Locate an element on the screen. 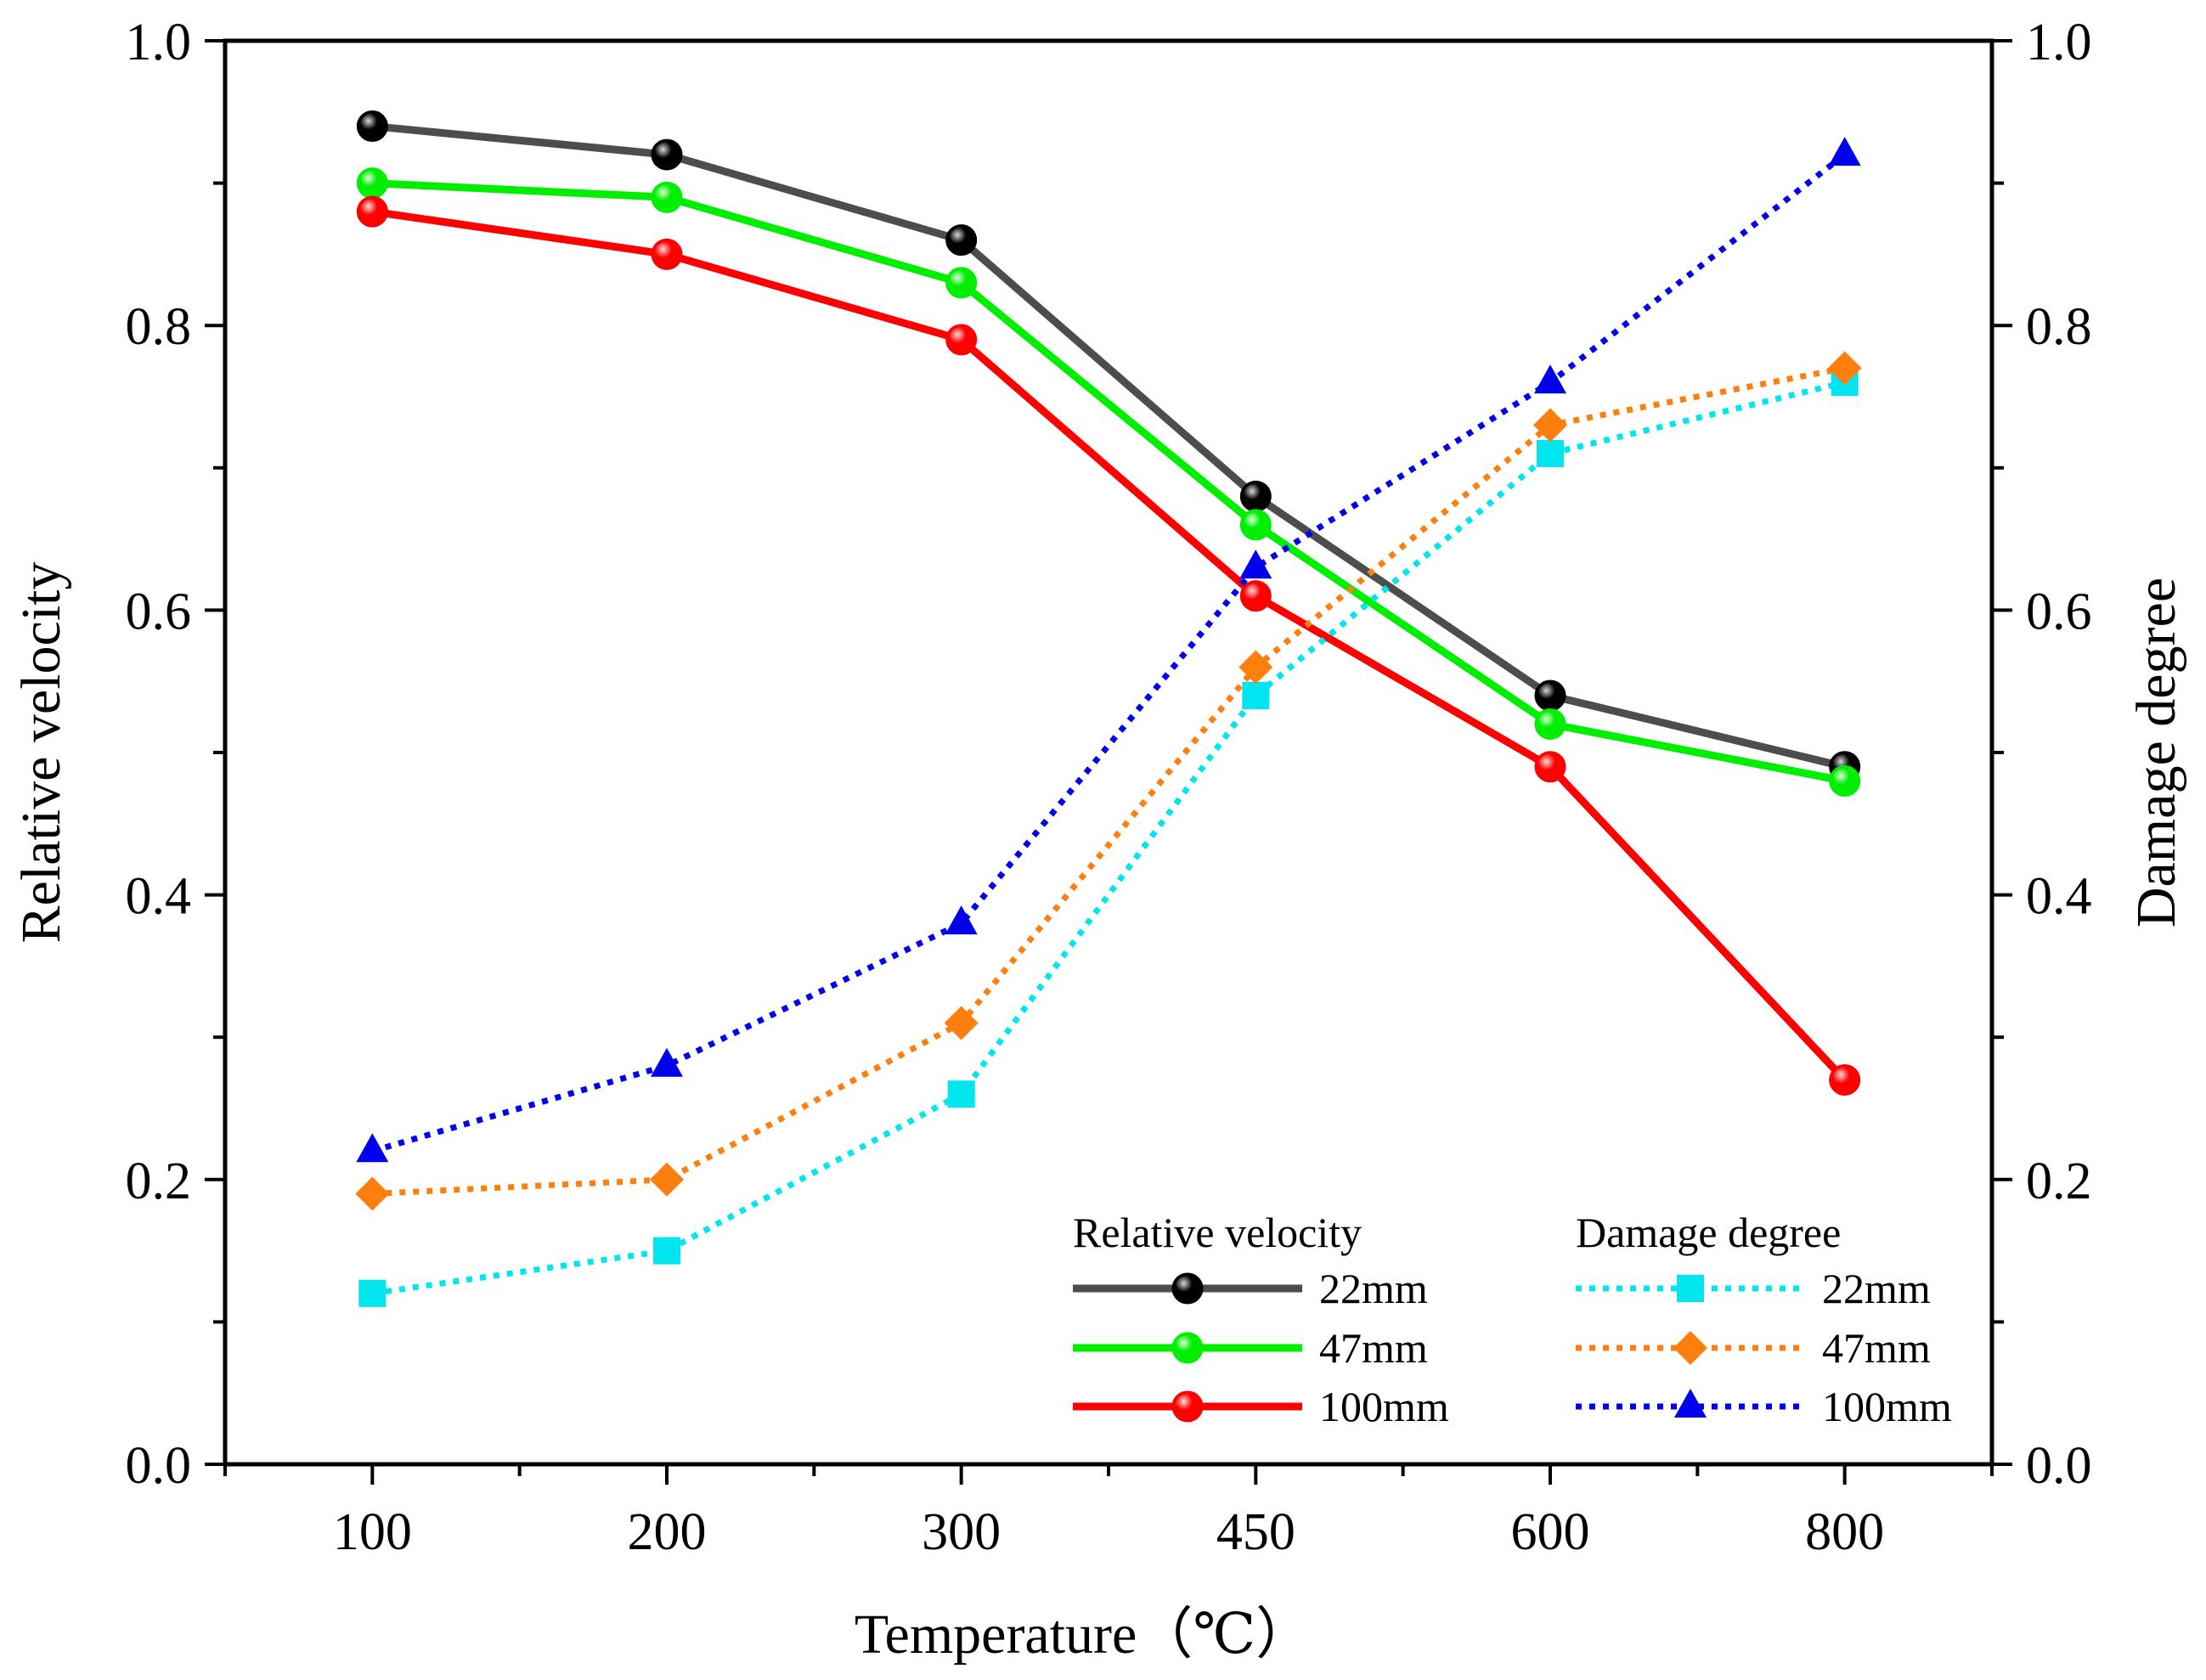 The image size is (2206, 1680). legend-marker-rv47-highlight is located at coordinates (1187, 1348).